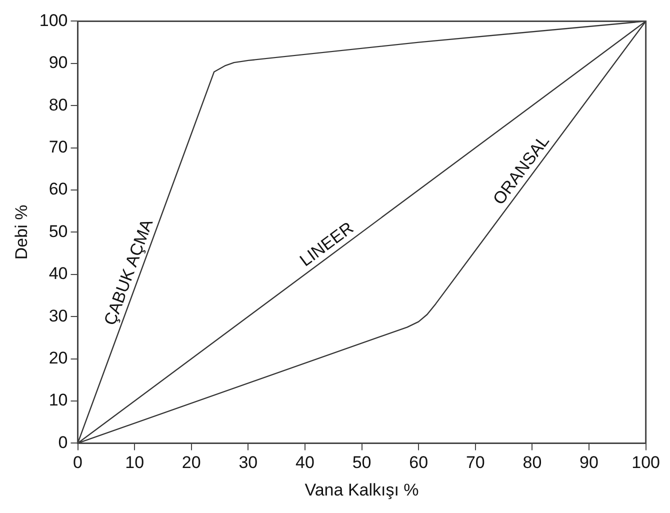  Describe the element at coordinates (305, 462) in the screenshot. I see `x-tick-label: 40` at that location.